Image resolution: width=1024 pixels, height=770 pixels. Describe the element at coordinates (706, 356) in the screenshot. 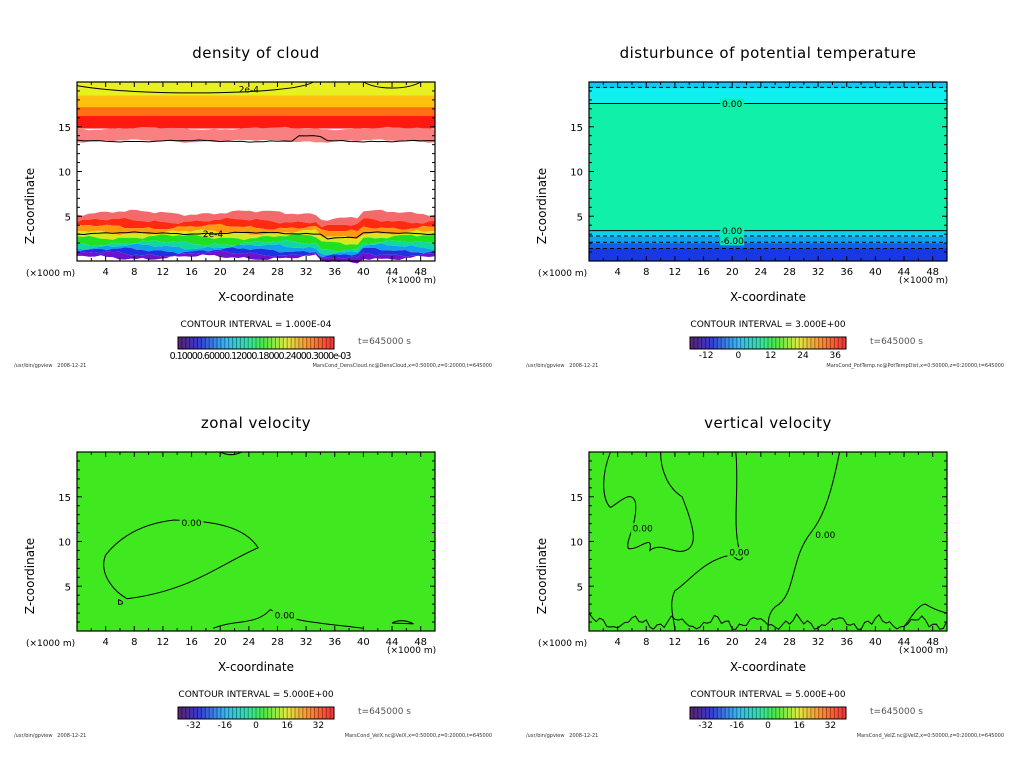

I see `colorbar-tick-label: -12` at that location.